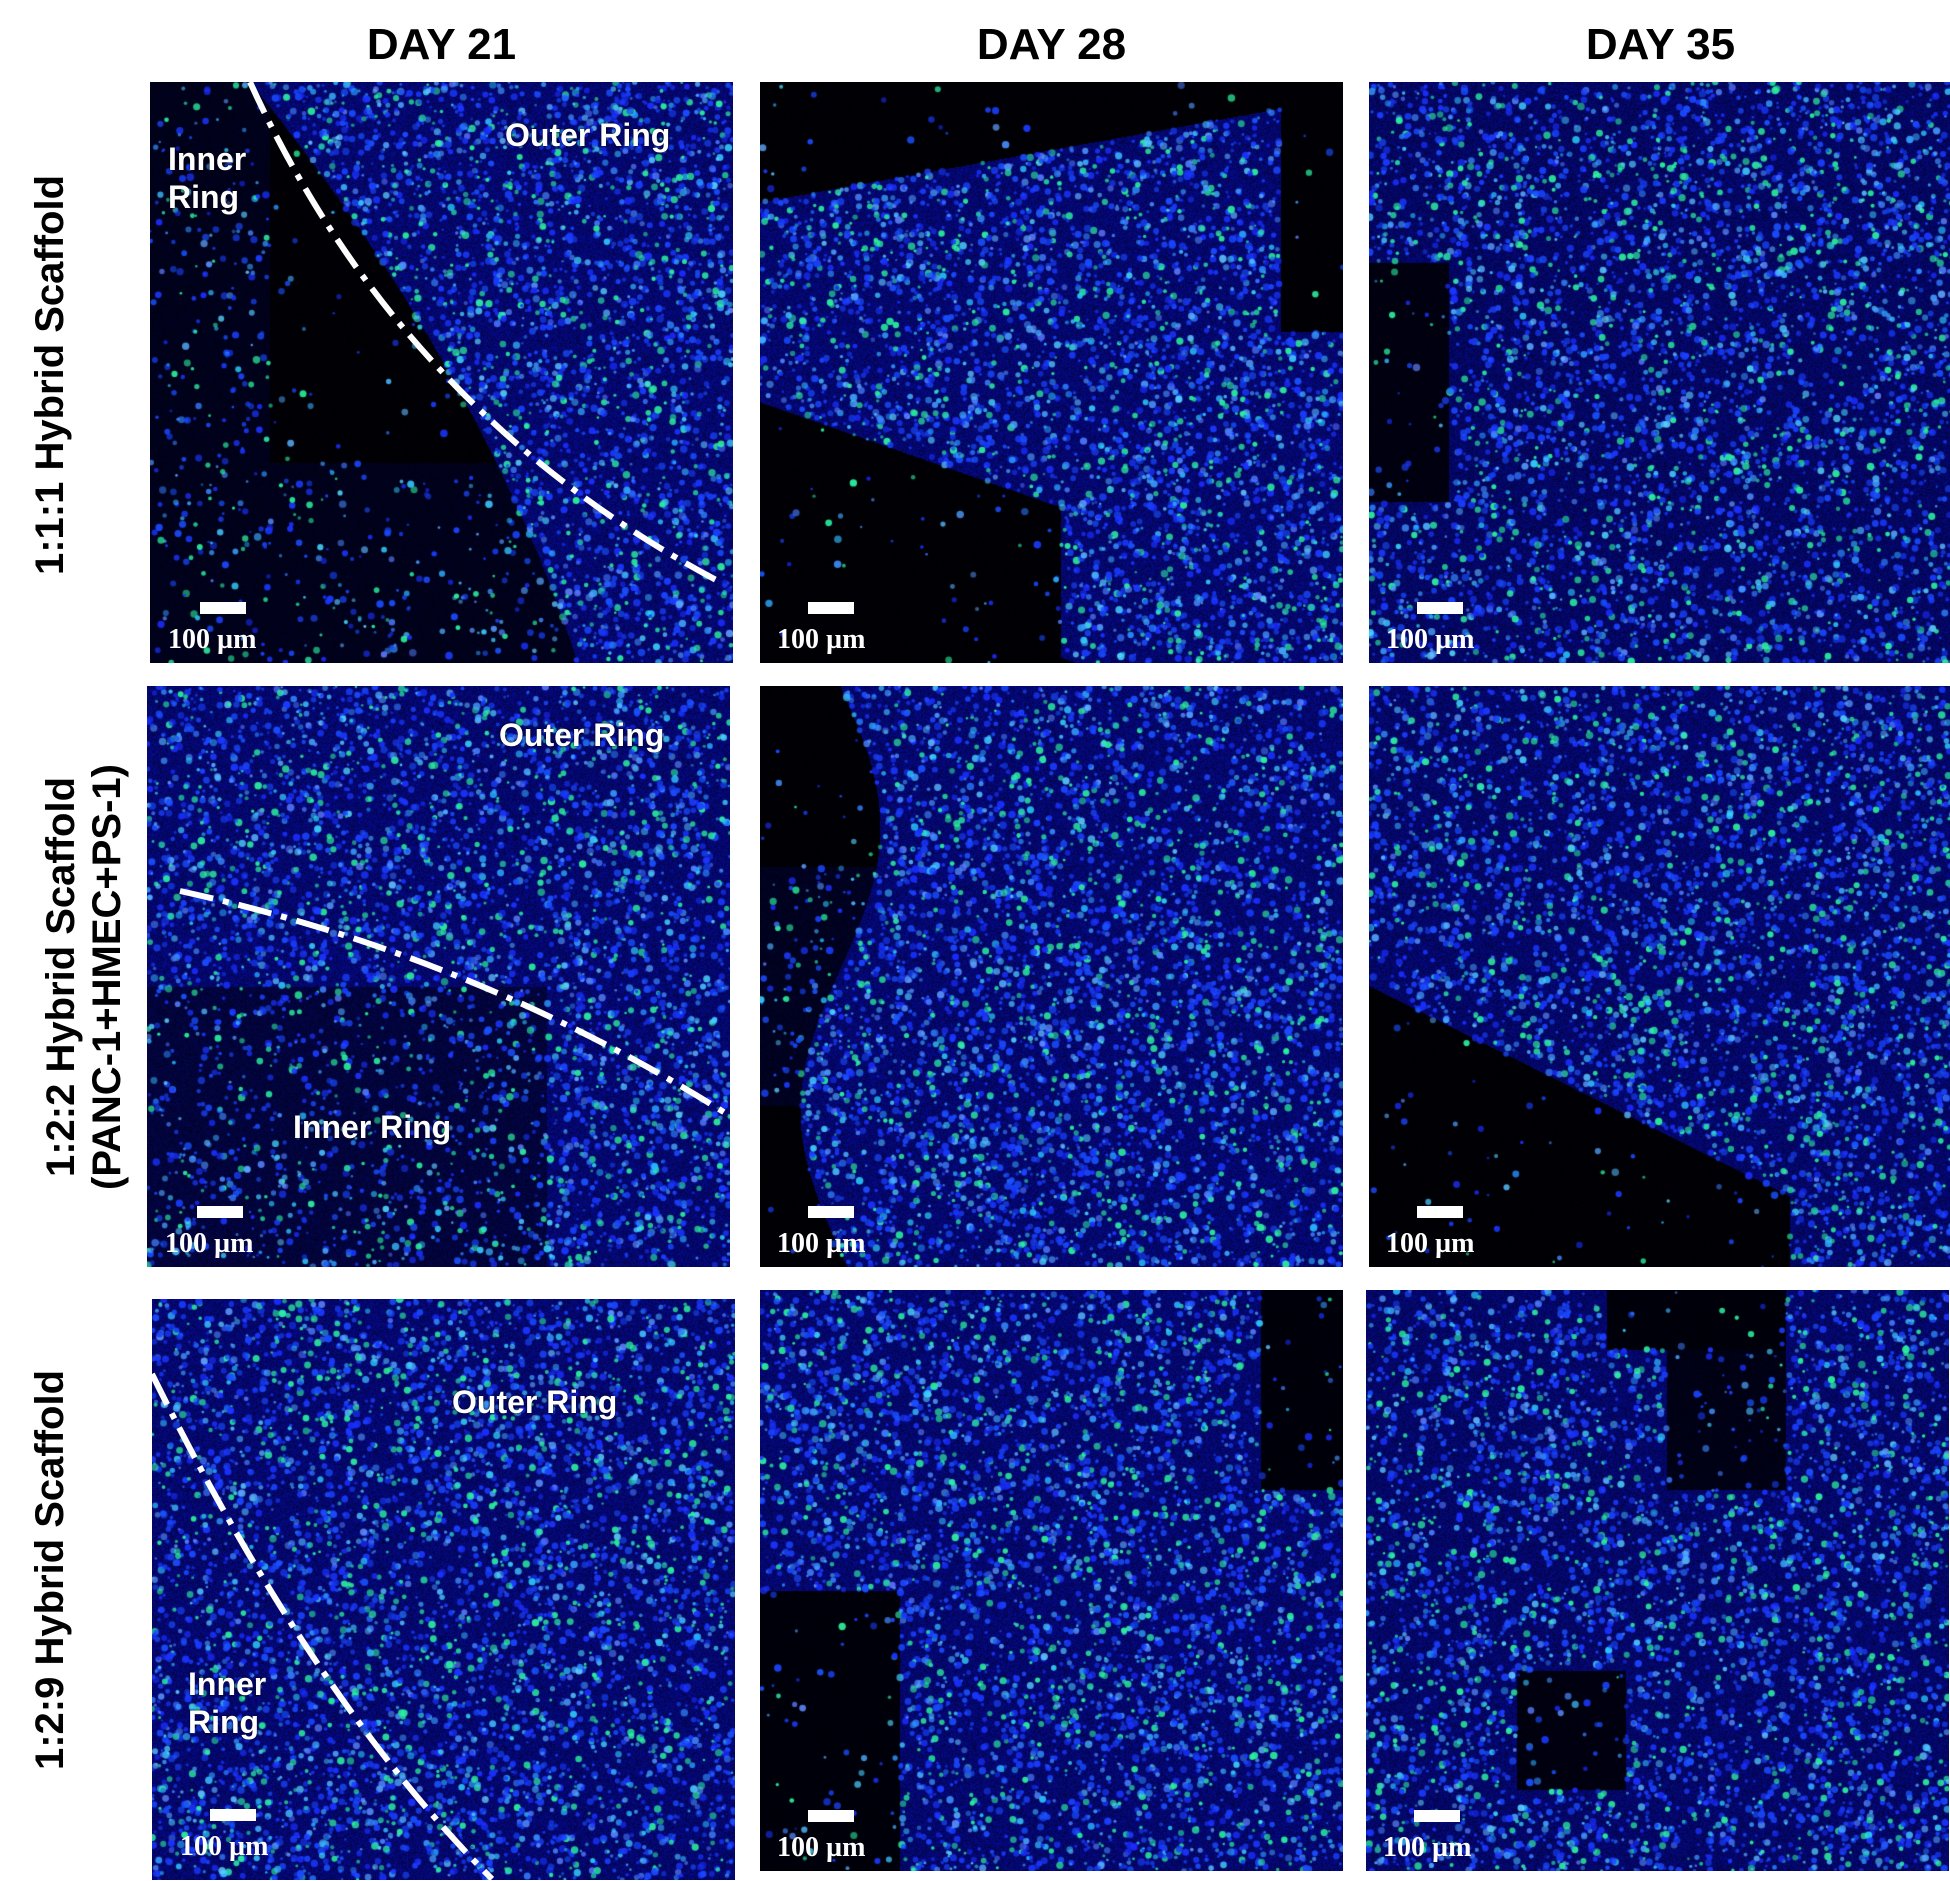 The height and width of the screenshot is (1881, 1950). I want to click on row-label-111: 1:1:1 Hybrid Scaffold, so click(50, 375).